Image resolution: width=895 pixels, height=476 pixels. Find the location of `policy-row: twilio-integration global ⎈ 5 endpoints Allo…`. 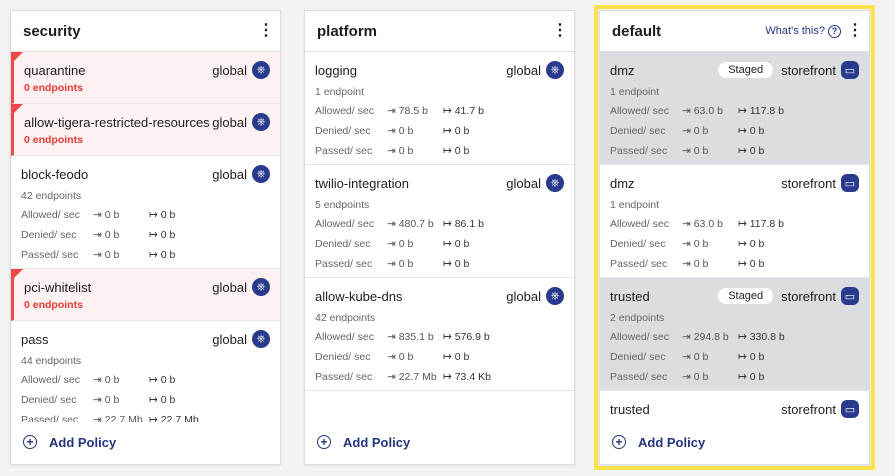

policy-row: twilio-integration global ⎈ 5 endpoints Allo… is located at coordinates (439, 221).